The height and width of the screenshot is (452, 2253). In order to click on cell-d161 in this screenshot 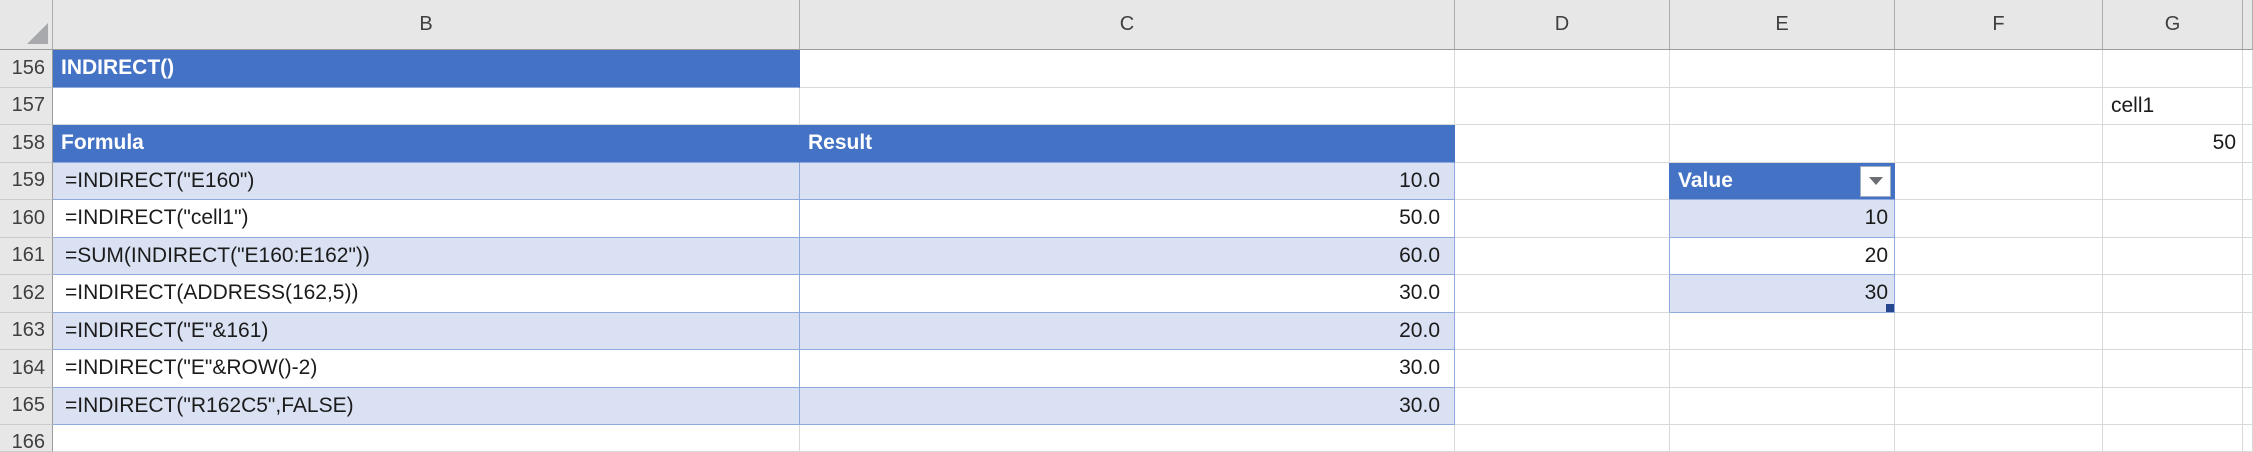, I will do `click(1562, 256)`.